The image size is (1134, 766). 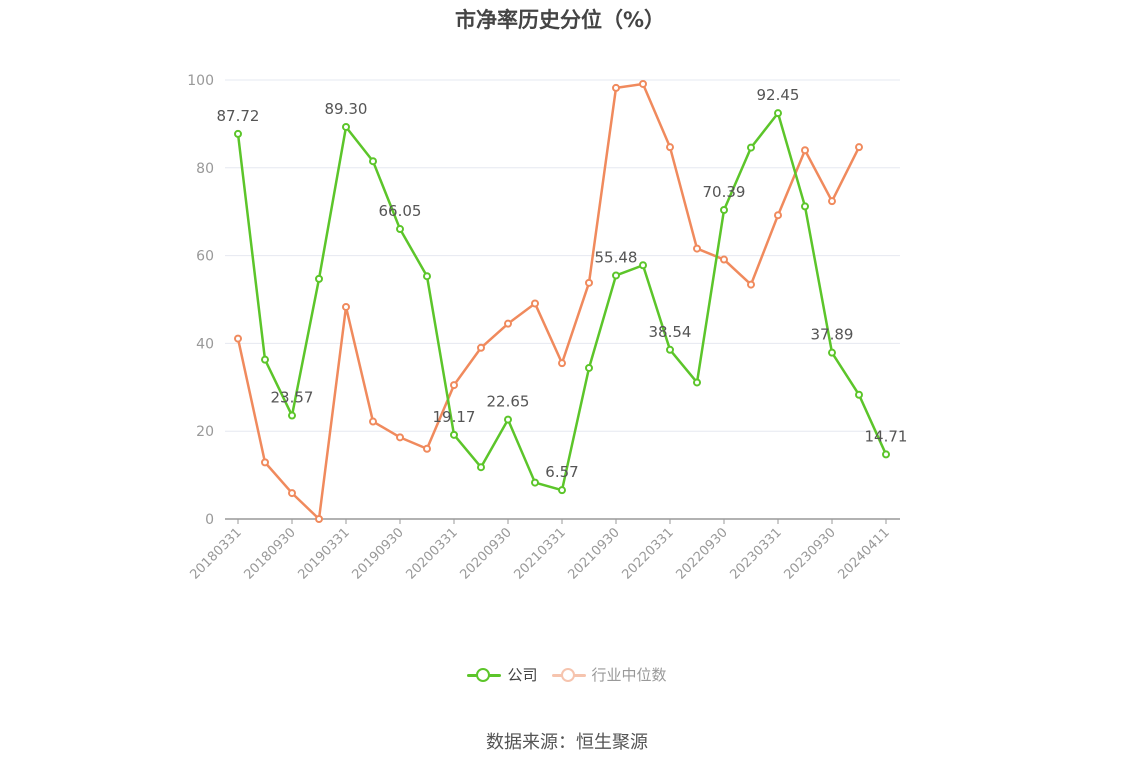 I want to click on data-label-company: 19.17, so click(x=454, y=417).